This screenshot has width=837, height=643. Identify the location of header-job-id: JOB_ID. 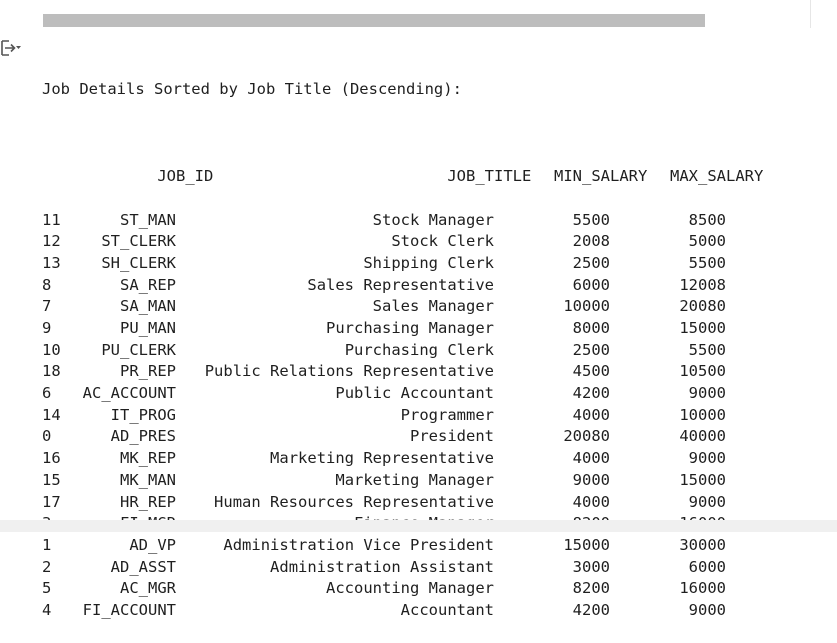
(185, 176).